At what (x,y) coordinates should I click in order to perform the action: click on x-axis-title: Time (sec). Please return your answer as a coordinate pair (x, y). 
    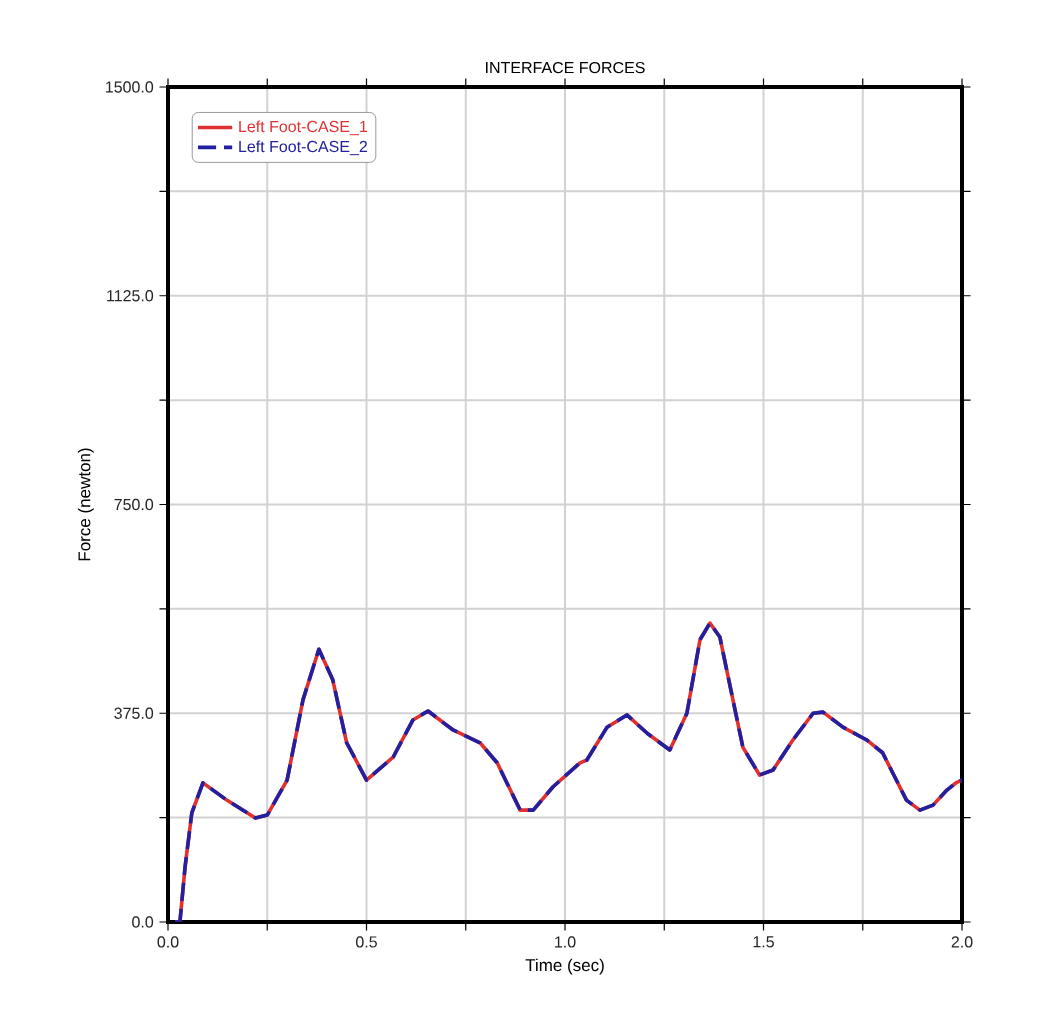
    Looking at the image, I should click on (564, 966).